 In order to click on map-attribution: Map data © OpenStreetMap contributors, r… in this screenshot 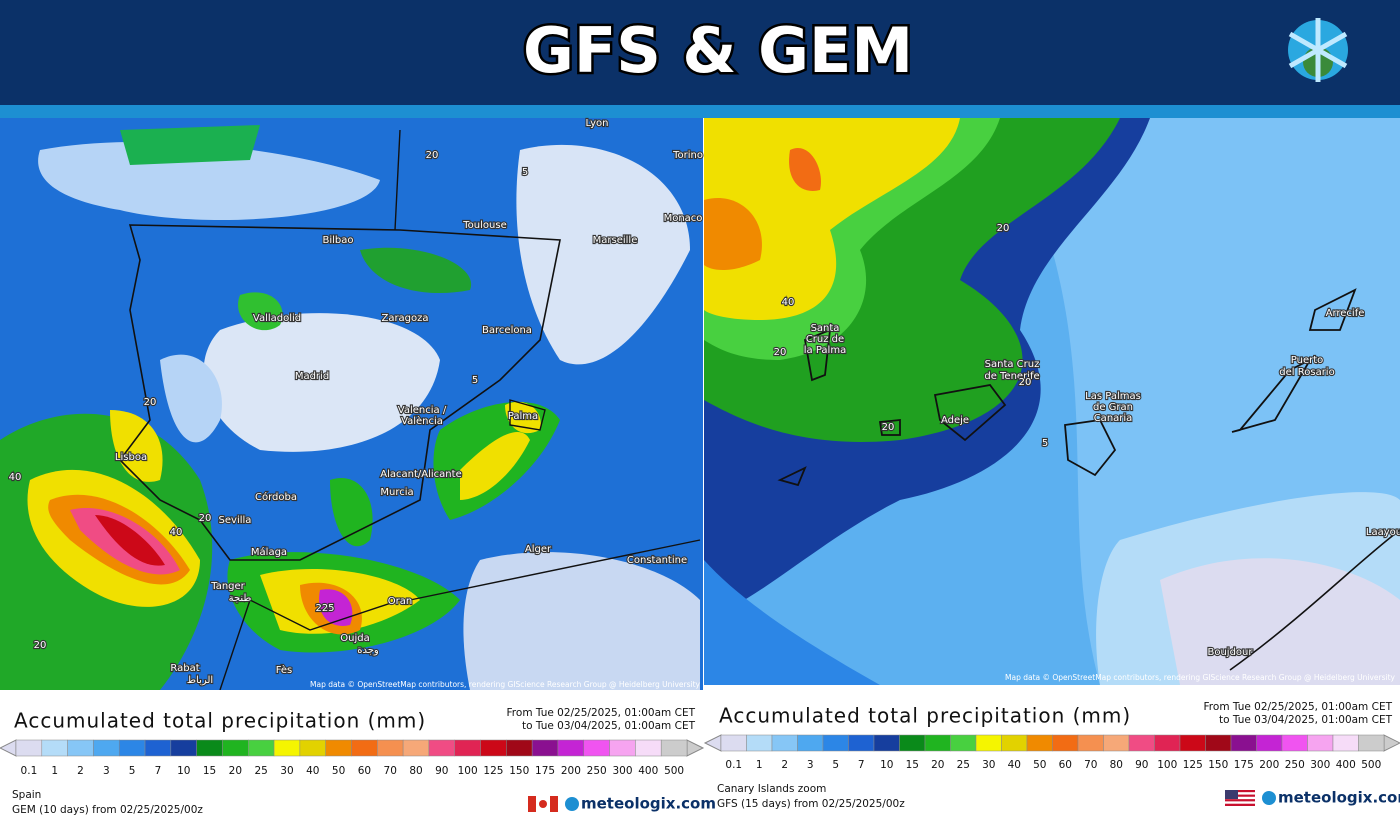, I will do `click(505, 684)`.